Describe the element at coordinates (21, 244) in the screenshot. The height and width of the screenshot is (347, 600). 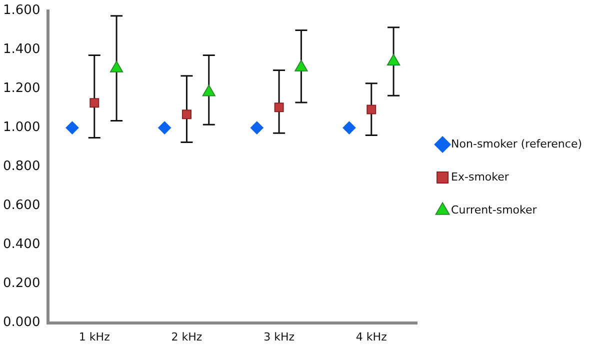
I see `y-tick-label: 0.400` at that location.